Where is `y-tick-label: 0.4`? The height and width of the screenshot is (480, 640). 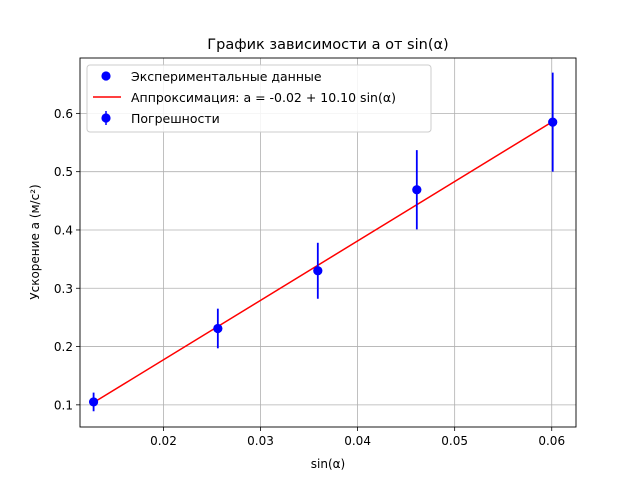 y-tick-label: 0.4 is located at coordinates (63, 230).